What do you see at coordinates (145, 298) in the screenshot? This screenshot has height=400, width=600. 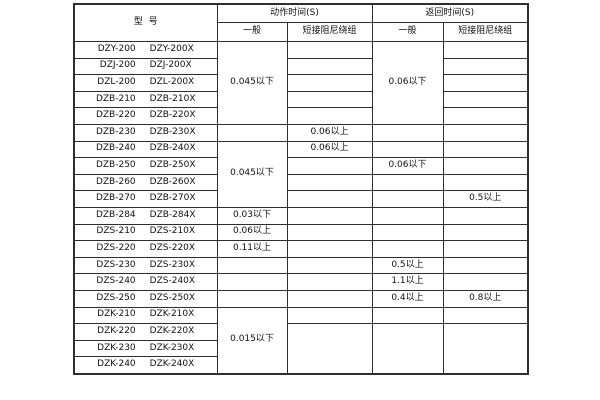 I see `model-cell: DZS-250 DZS-250X` at bounding box center [145, 298].